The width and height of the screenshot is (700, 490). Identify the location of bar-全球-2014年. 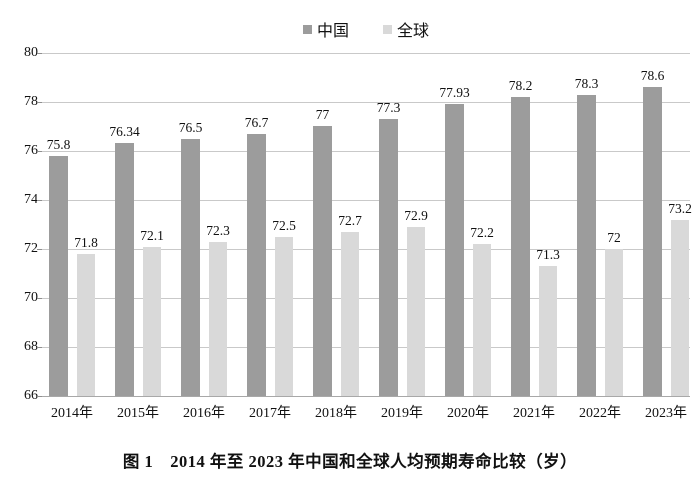
(86, 325).